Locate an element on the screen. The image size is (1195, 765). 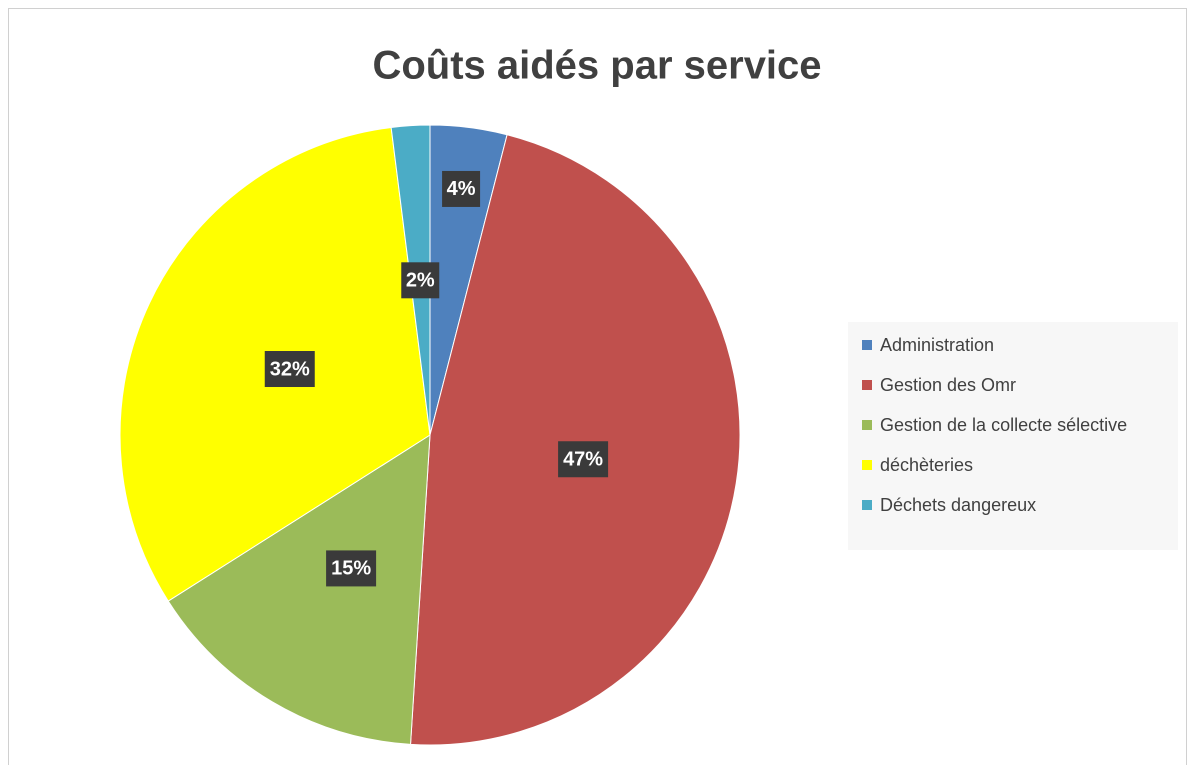
data-label: 15% is located at coordinates (351, 569).